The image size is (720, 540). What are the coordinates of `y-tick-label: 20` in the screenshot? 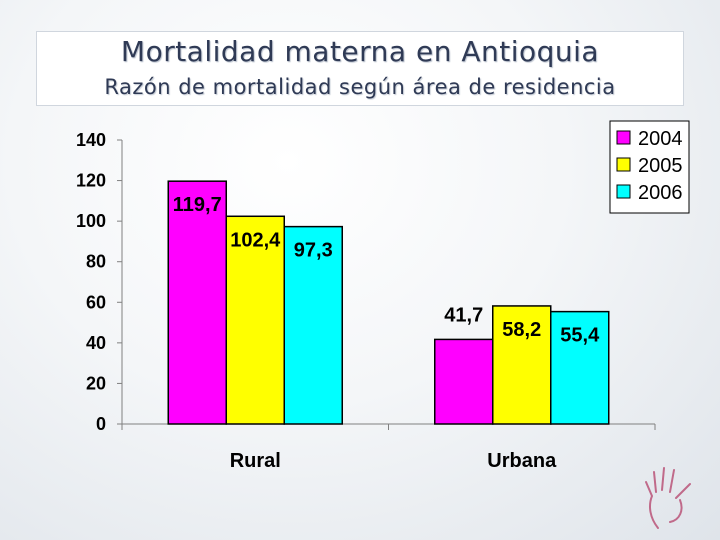 It's located at (96, 383).